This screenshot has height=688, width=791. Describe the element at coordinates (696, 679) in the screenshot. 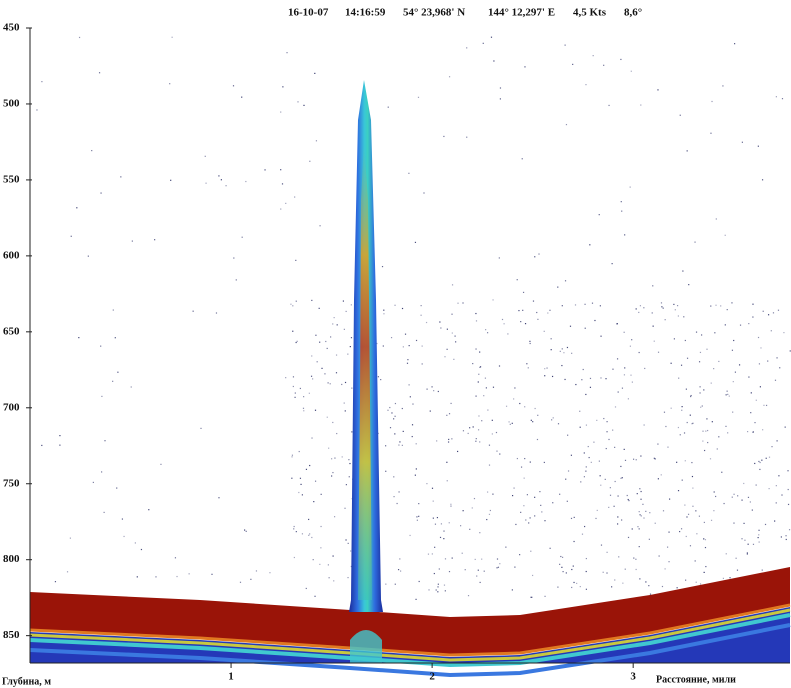

I see `x-axis-label: Расстояние, мили` at that location.